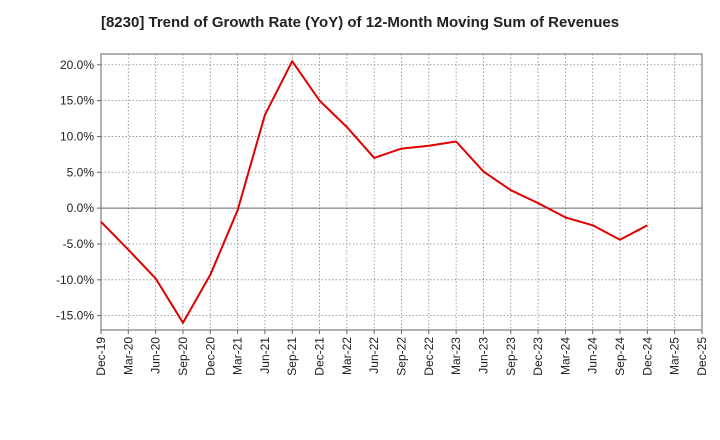 Image resolution: width=720 pixels, height=440 pixels. Describe the element at coordinates (320, 356) in the screenshot. I see `x-tick-label: Dec-21` at that location.